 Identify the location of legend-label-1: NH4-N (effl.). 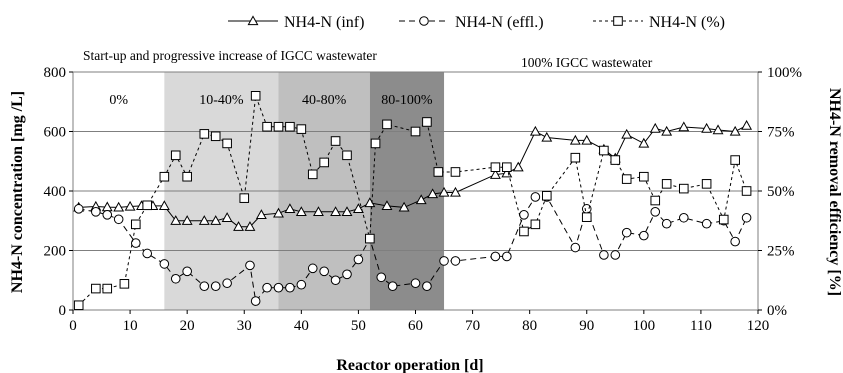
(499, 22).